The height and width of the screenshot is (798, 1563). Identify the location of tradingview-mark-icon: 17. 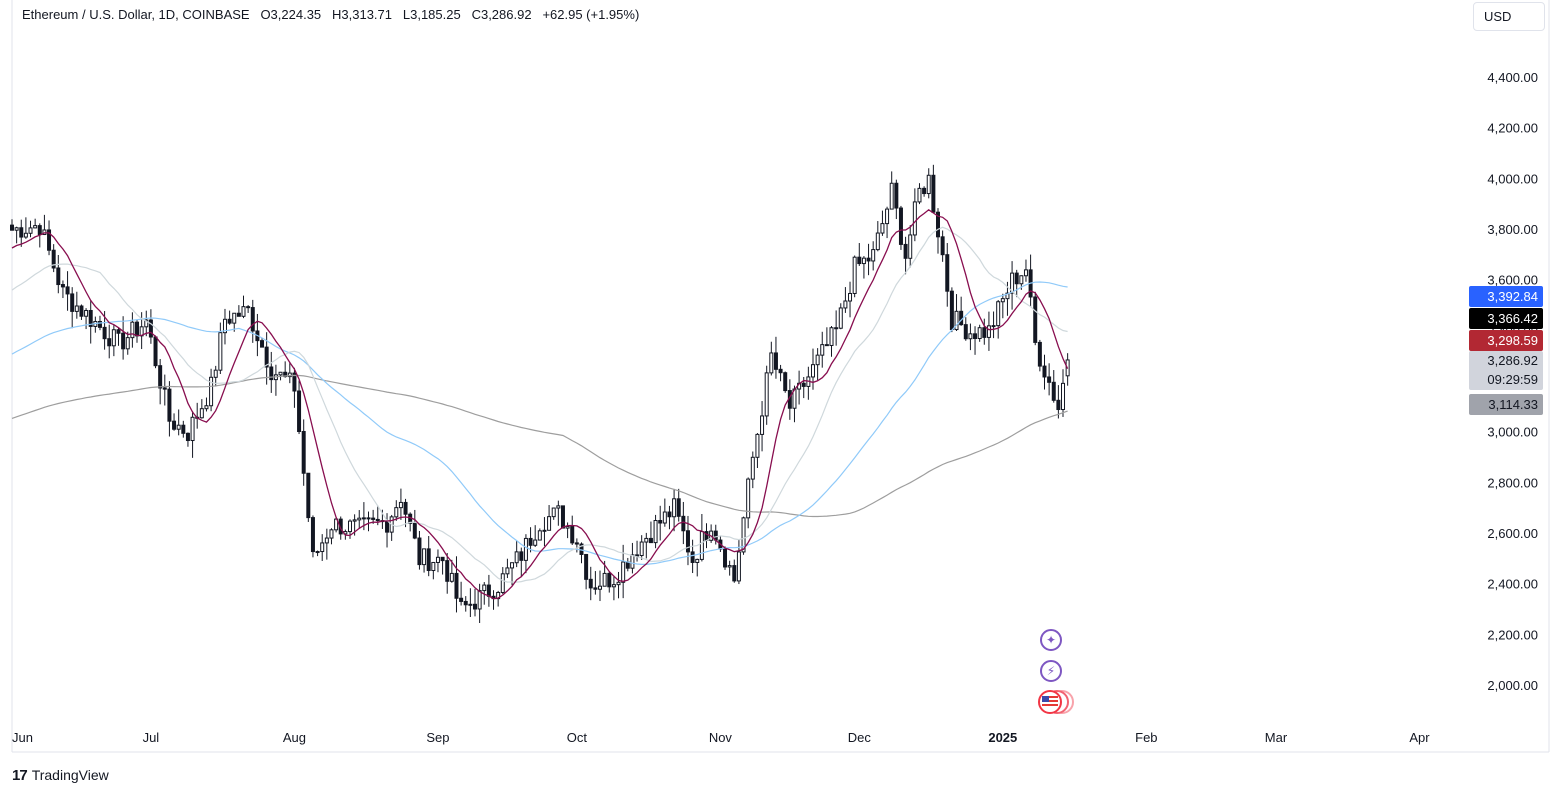
(20, 775).